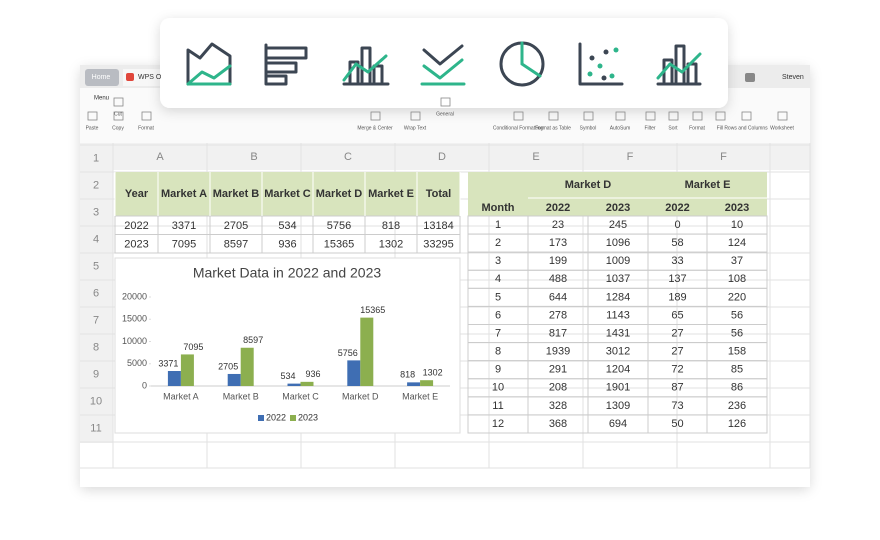 Image resolution: width=880 pixels, height=540 pixels. Describe the element at coordinates (360, 396) in the screenshot. I see `x-tick-label: Market D` at that location.